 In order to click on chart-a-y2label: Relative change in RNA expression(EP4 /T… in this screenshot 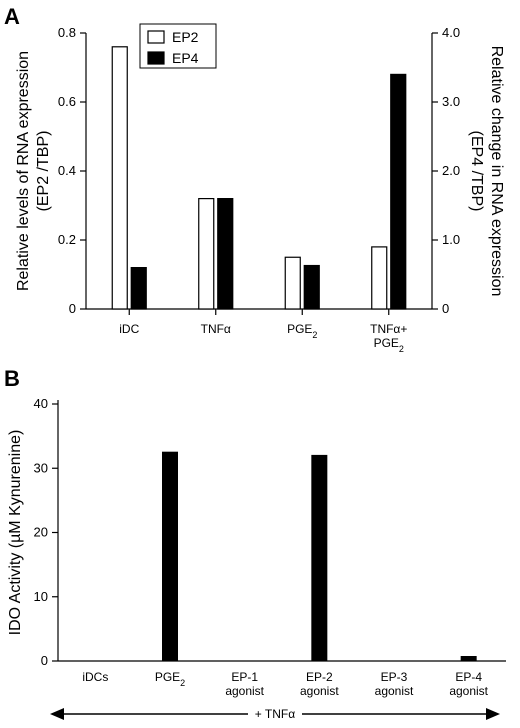, I will do `click(486, 171)`.